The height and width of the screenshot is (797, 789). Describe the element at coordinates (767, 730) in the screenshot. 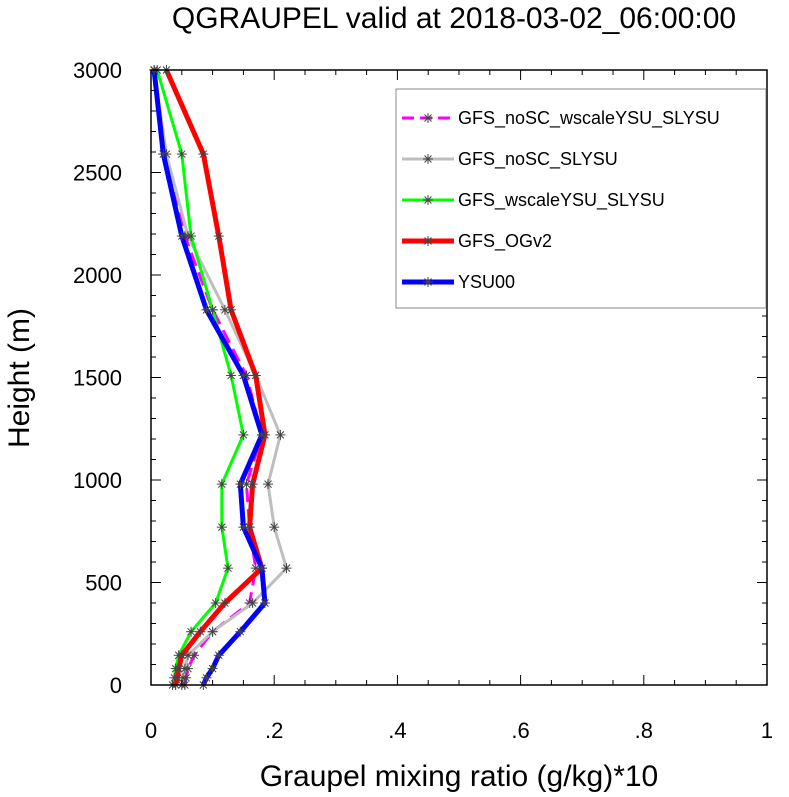

I see `x-tick-label: 1` at that location.